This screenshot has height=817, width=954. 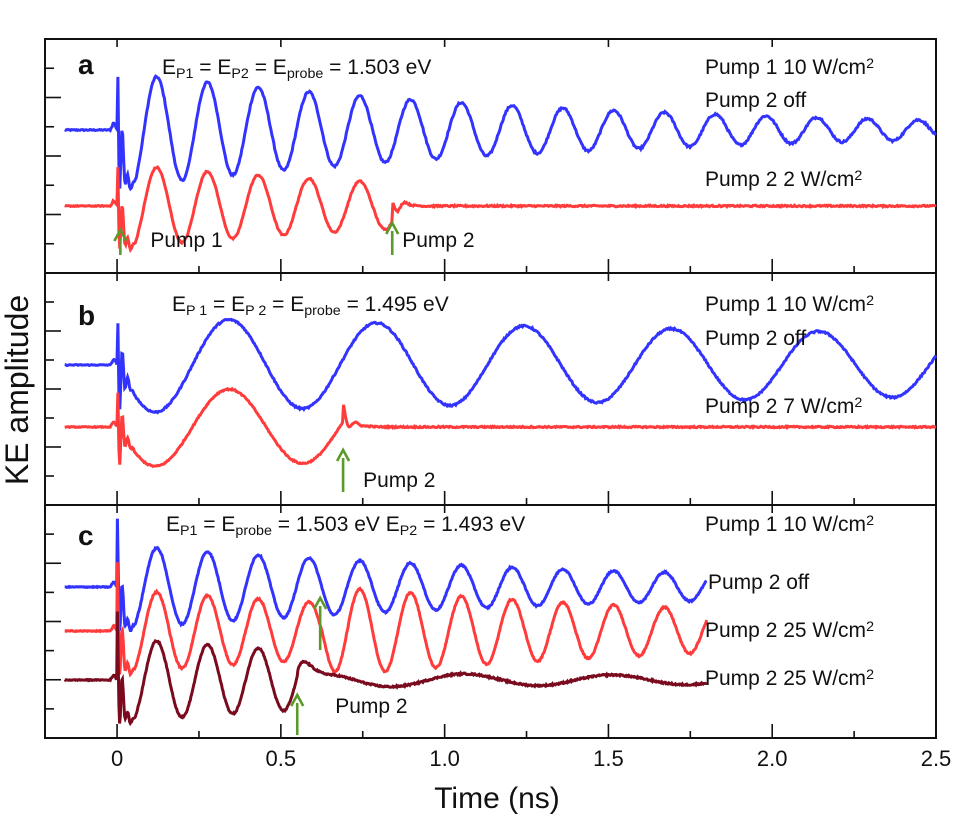 I want to click on series-label-a-1: Pump 2 off, so click(x=755, y=100).